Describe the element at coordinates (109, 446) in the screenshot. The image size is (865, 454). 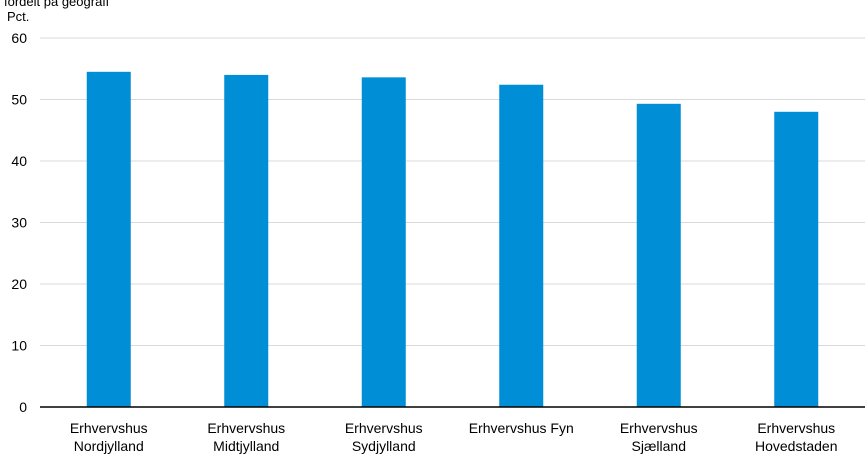
I see `x-tick-label-line: Nordjylland` at that location.